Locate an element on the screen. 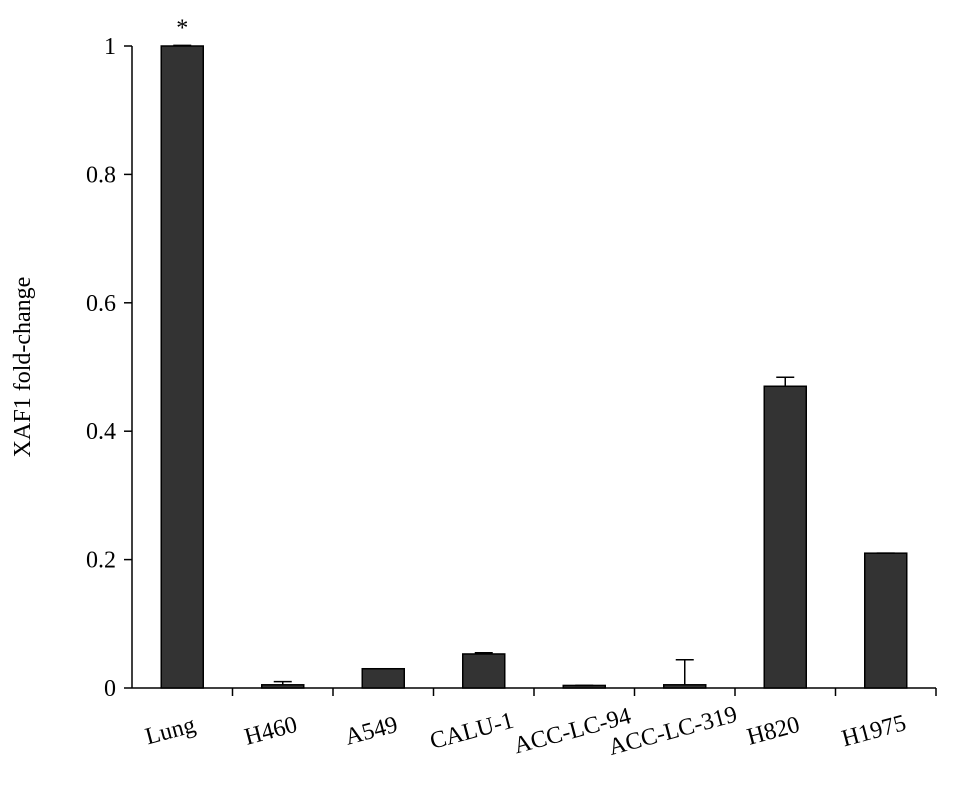 This screenshot has height=790, width=969. annotation: * is located at coordinates (182, 28).